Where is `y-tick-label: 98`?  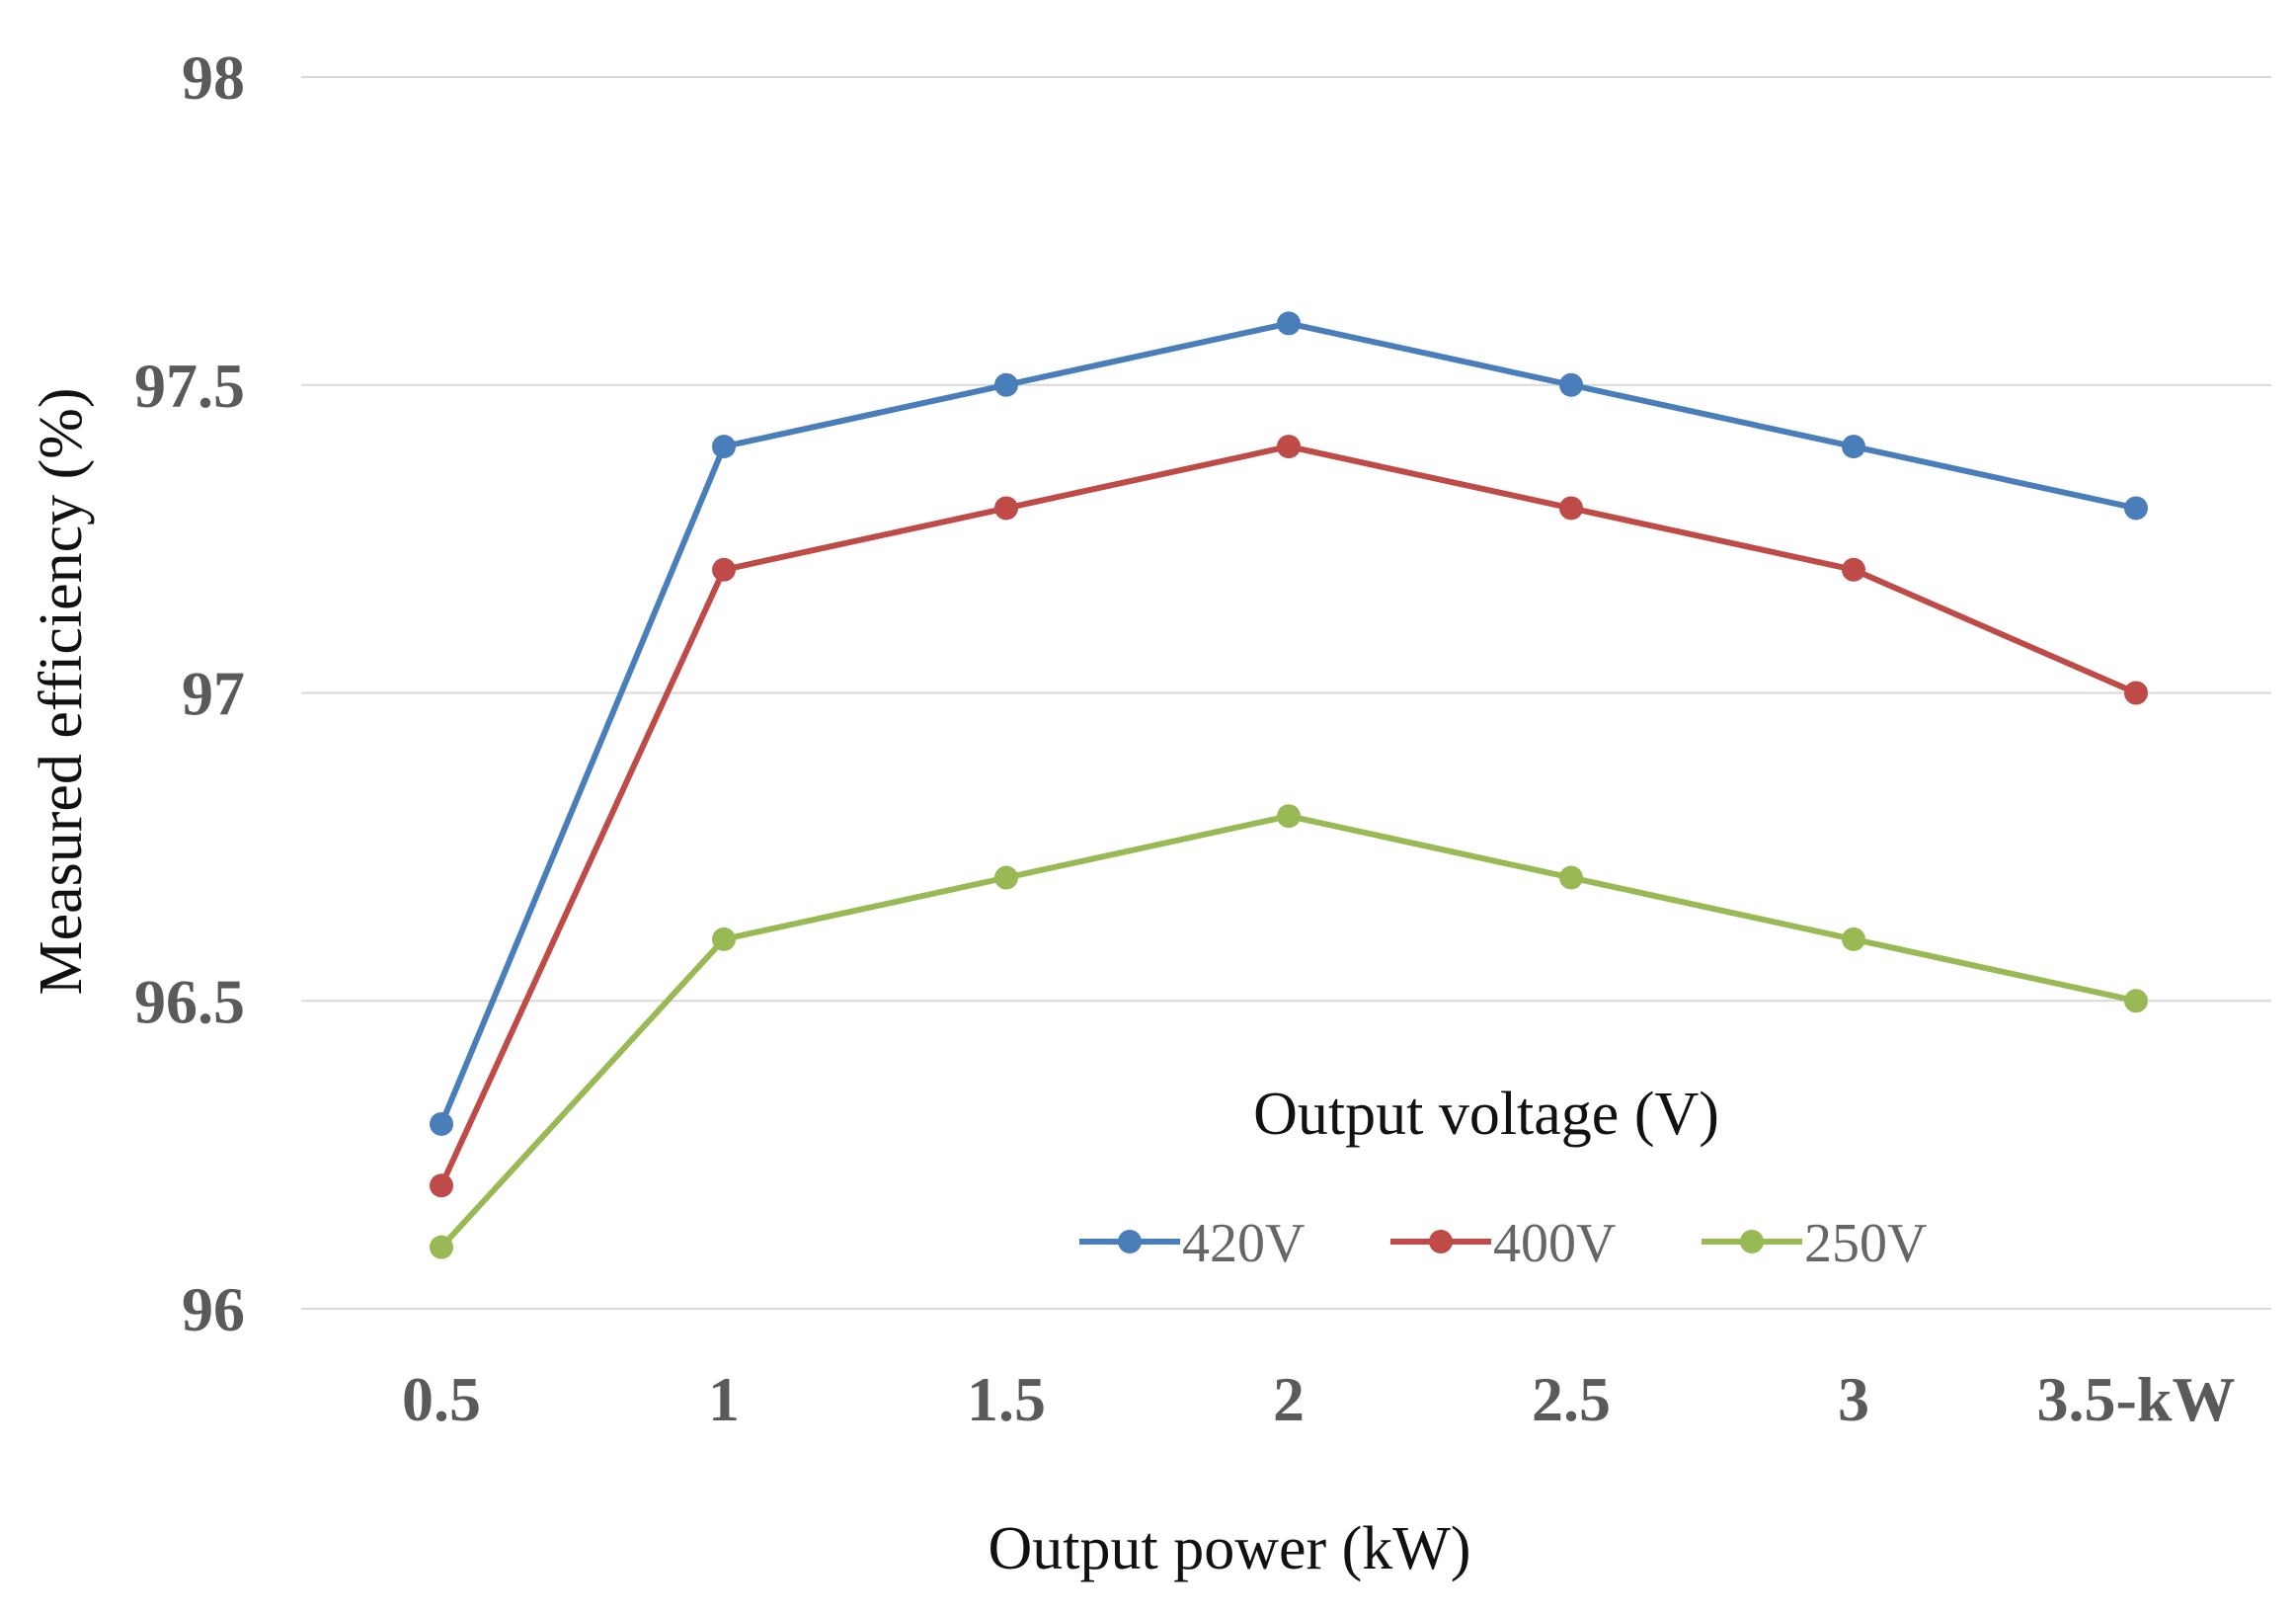
y-tick-label: 98 is located at coordinates (214, 77).